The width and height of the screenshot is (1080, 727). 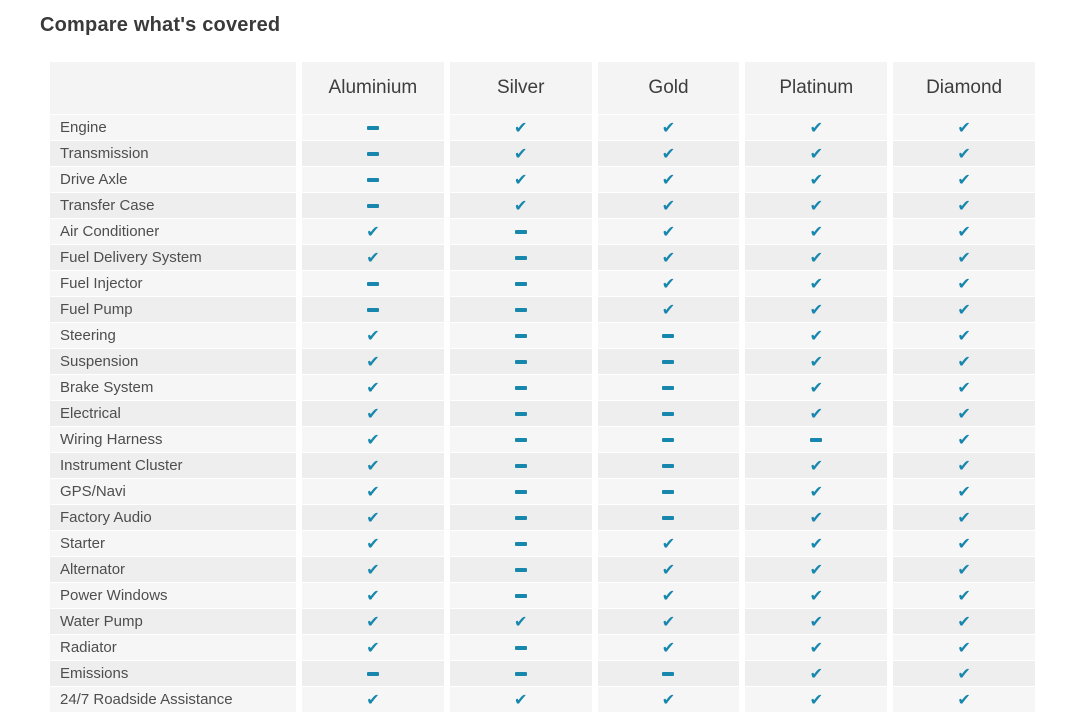 I want to click on row-label: Starter, so click(x=173, y=543).